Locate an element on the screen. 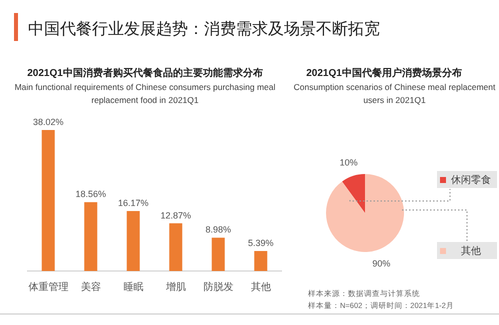 Image resolution: width=499 pixels, height=325 pixels. text: 中国代餐行业发展趋势：消费需求及场景不断拓宽 is located at coordinates (204, 29).